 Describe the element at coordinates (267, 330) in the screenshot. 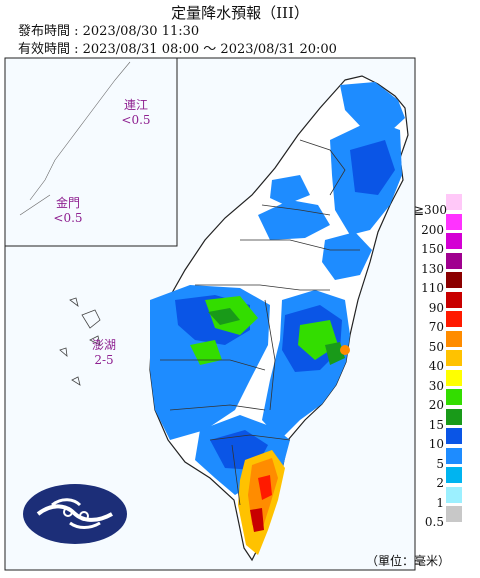

I see `rain-zone-15-20mm` at that location.